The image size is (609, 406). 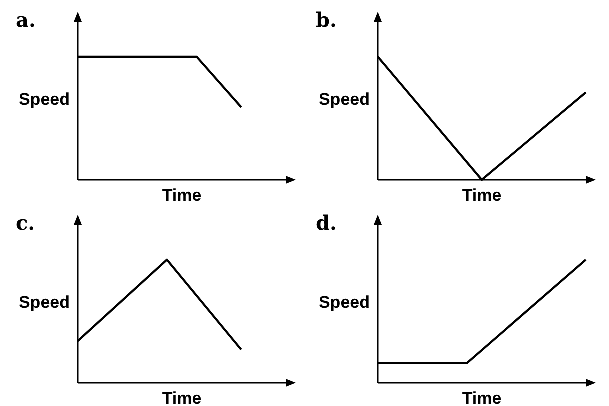 I want to click on chart-title: a., so click(x=26, y=20).